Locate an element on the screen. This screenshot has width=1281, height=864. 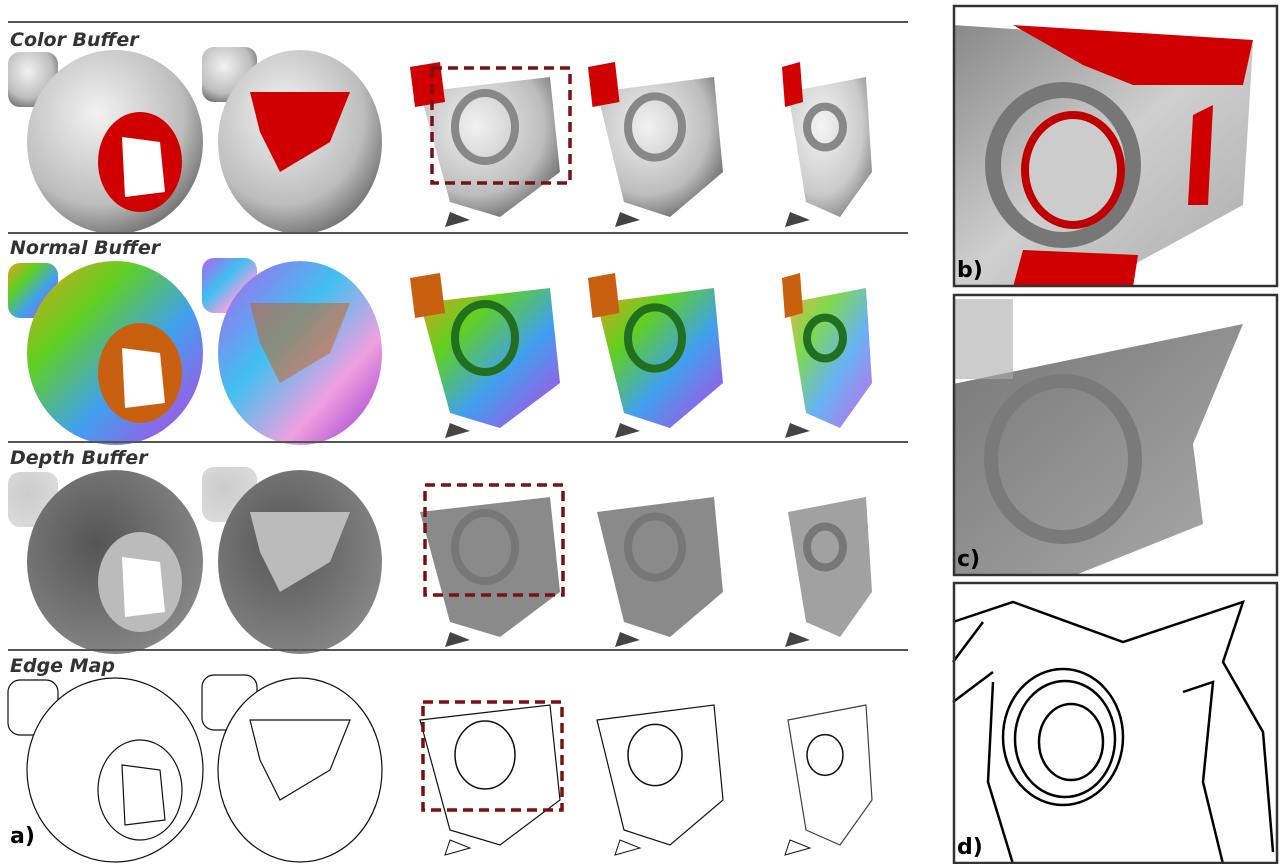
red-ring is located at coordinates (1073, 170).